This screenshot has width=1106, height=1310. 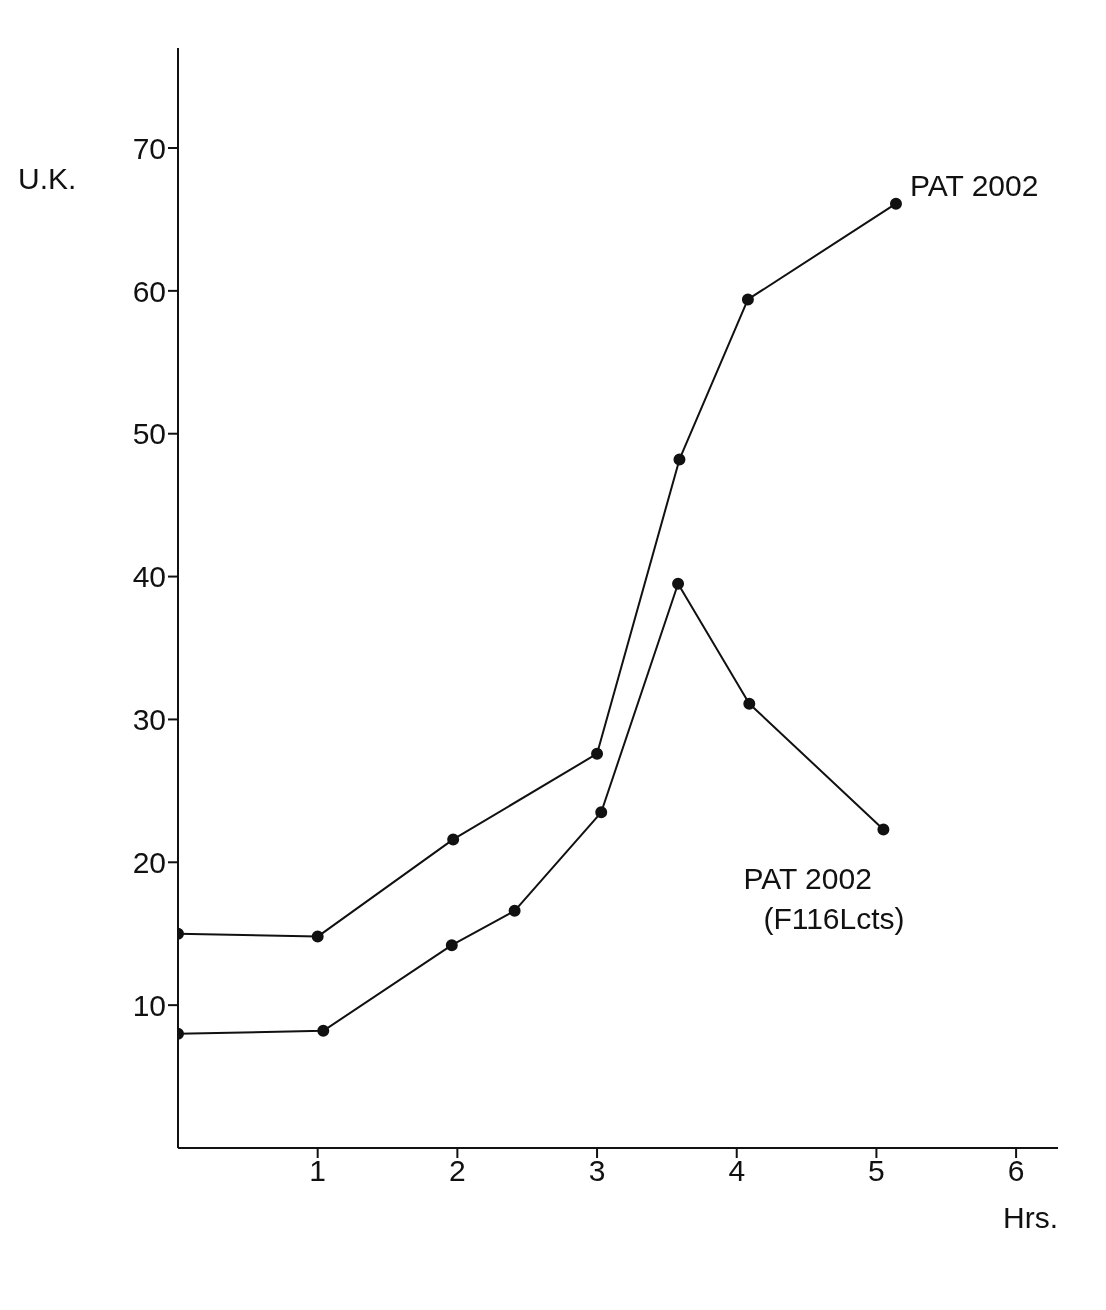 What do you see at coordinates (149, 148) in the screenshot?
I see `y-tick-label: 70` at bounding box center [149, 148].